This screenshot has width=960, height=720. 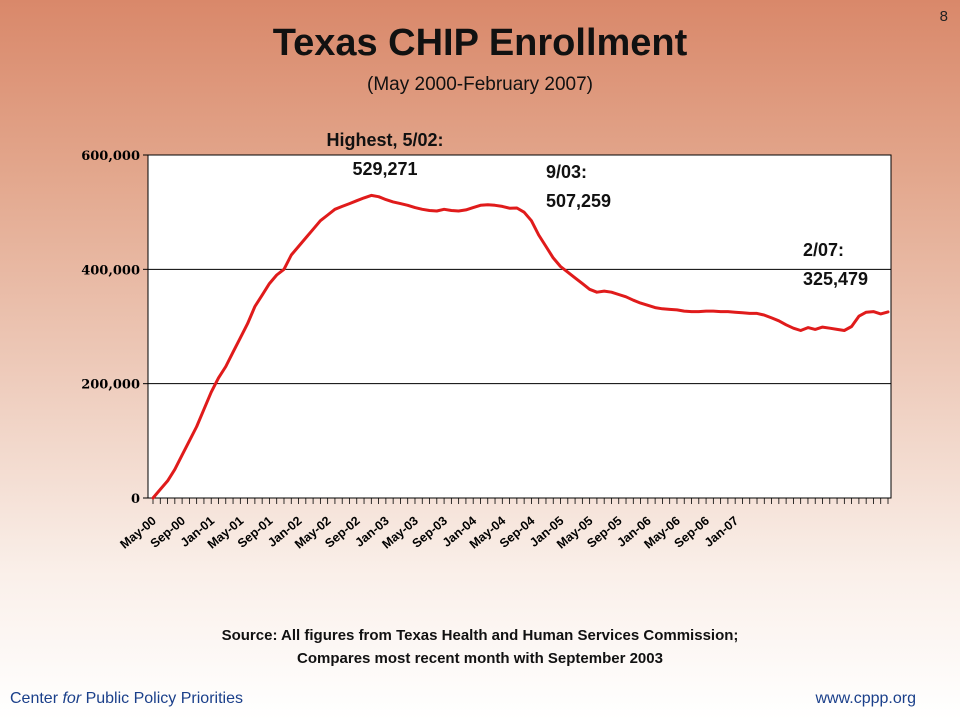 I want to click on sep03-annotation-label: 9/03:, so click(x=567, y=172).